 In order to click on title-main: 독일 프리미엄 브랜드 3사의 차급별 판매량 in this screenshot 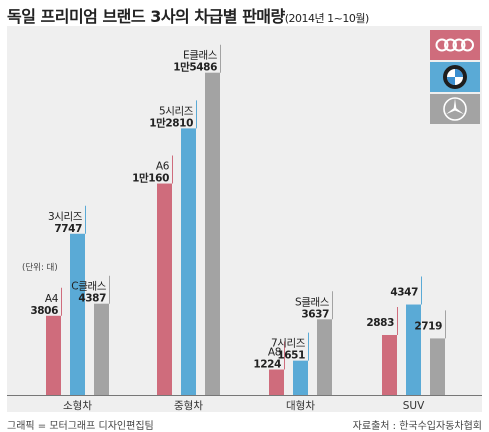, I will do `click(146, 16)`.